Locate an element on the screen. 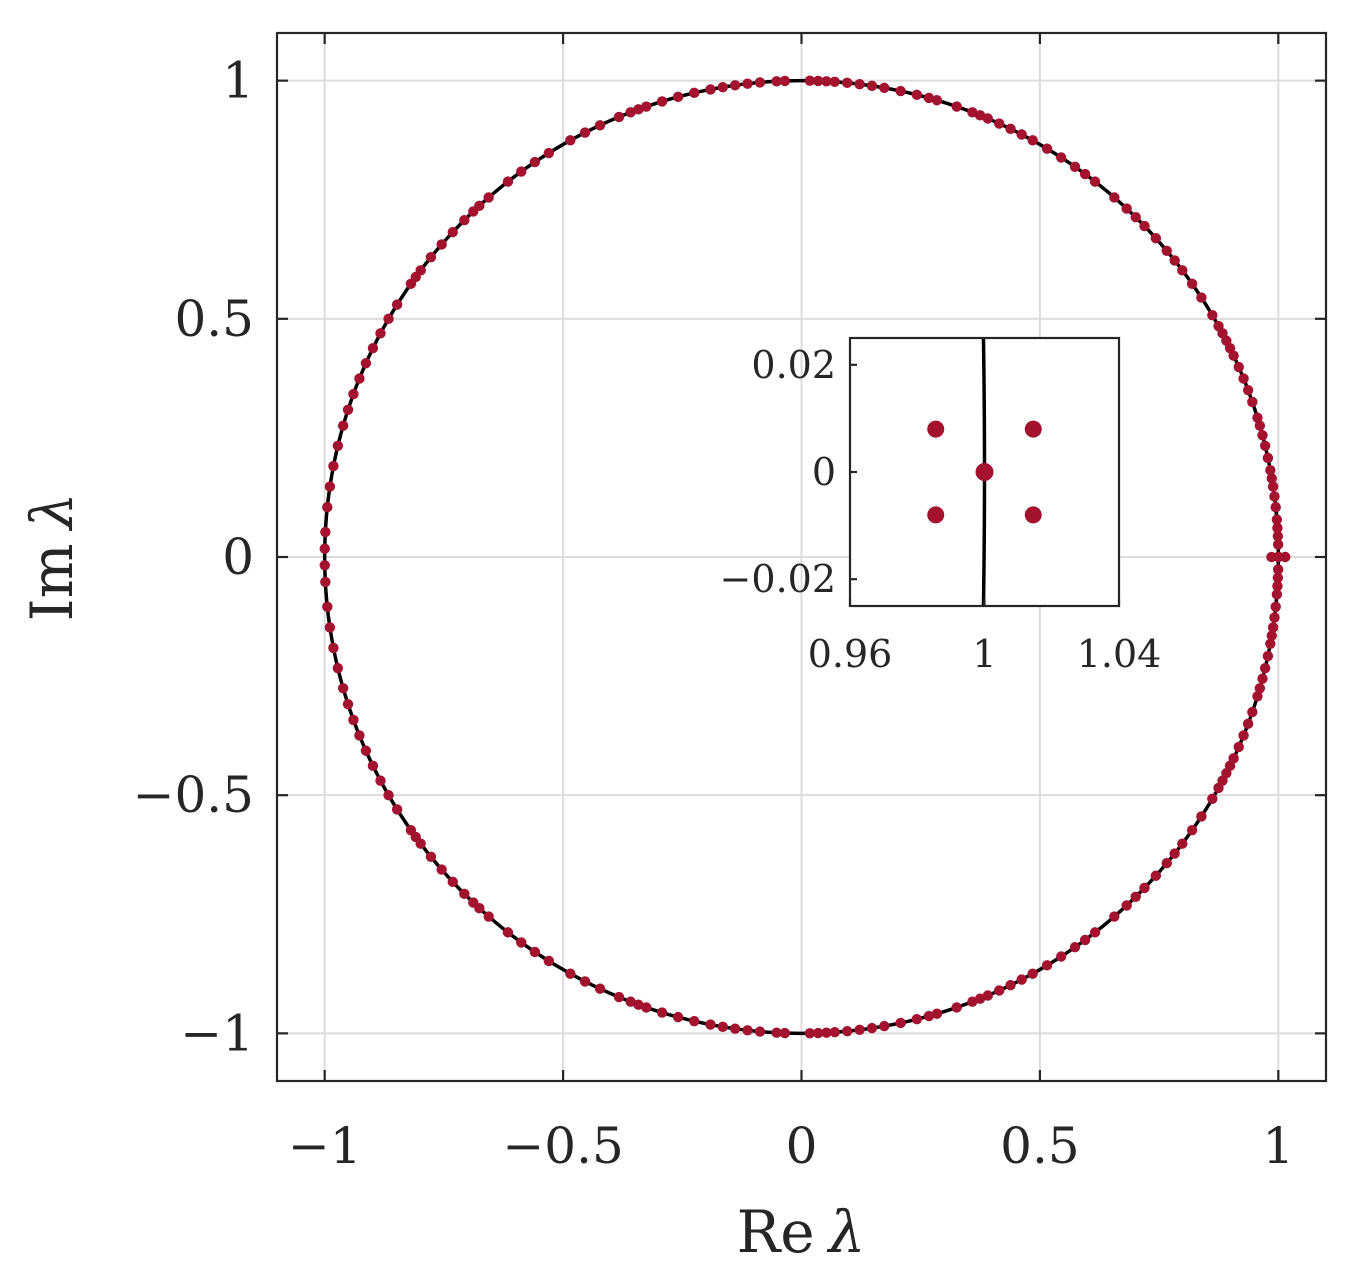  inset-x-tick-label: 1 is located at coordinates (984, 654).